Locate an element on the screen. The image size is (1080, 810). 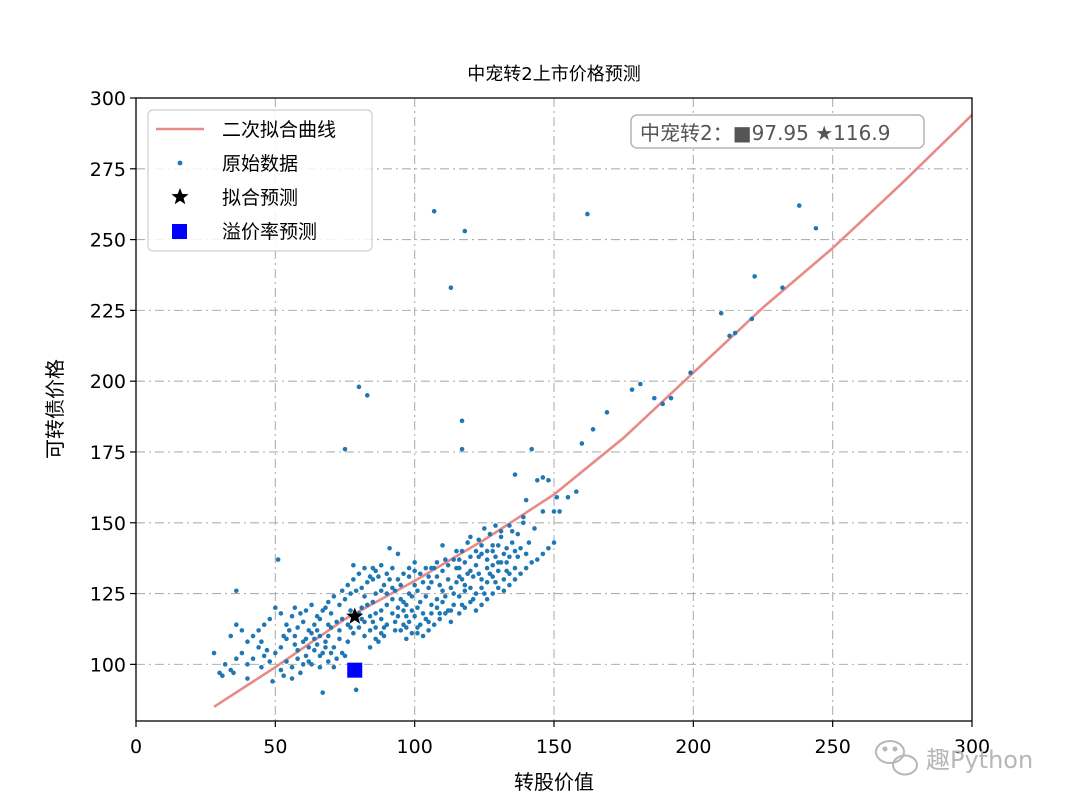
legend-label-fit-curve: 二次拟合曲线 is located at coordinates (279, 130).